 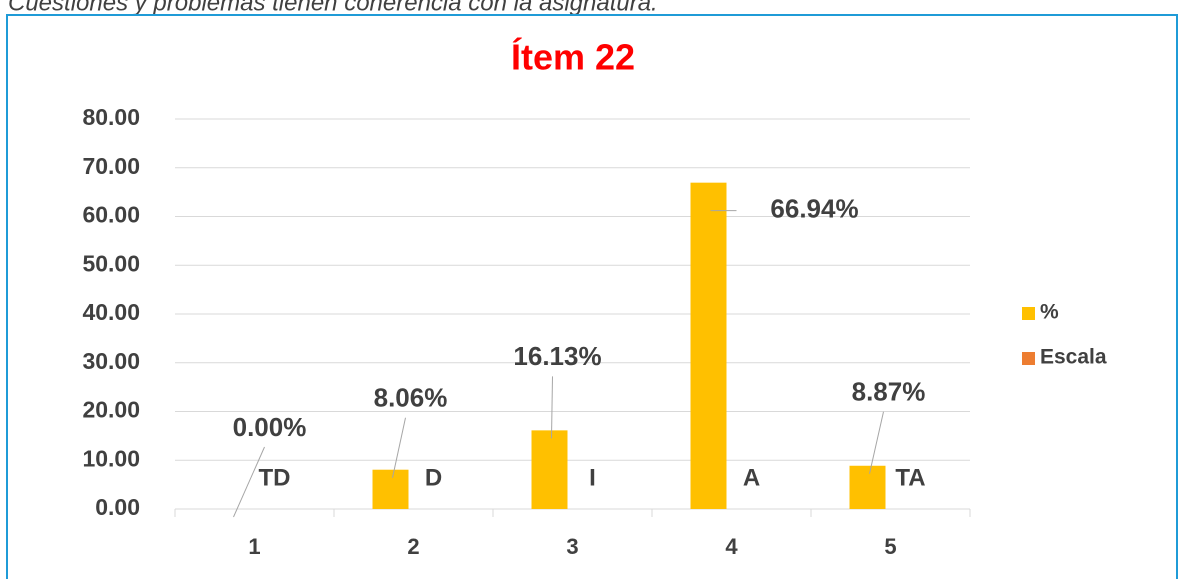 I want to click on x-tick-label: 1, so click(x=254, y=546).